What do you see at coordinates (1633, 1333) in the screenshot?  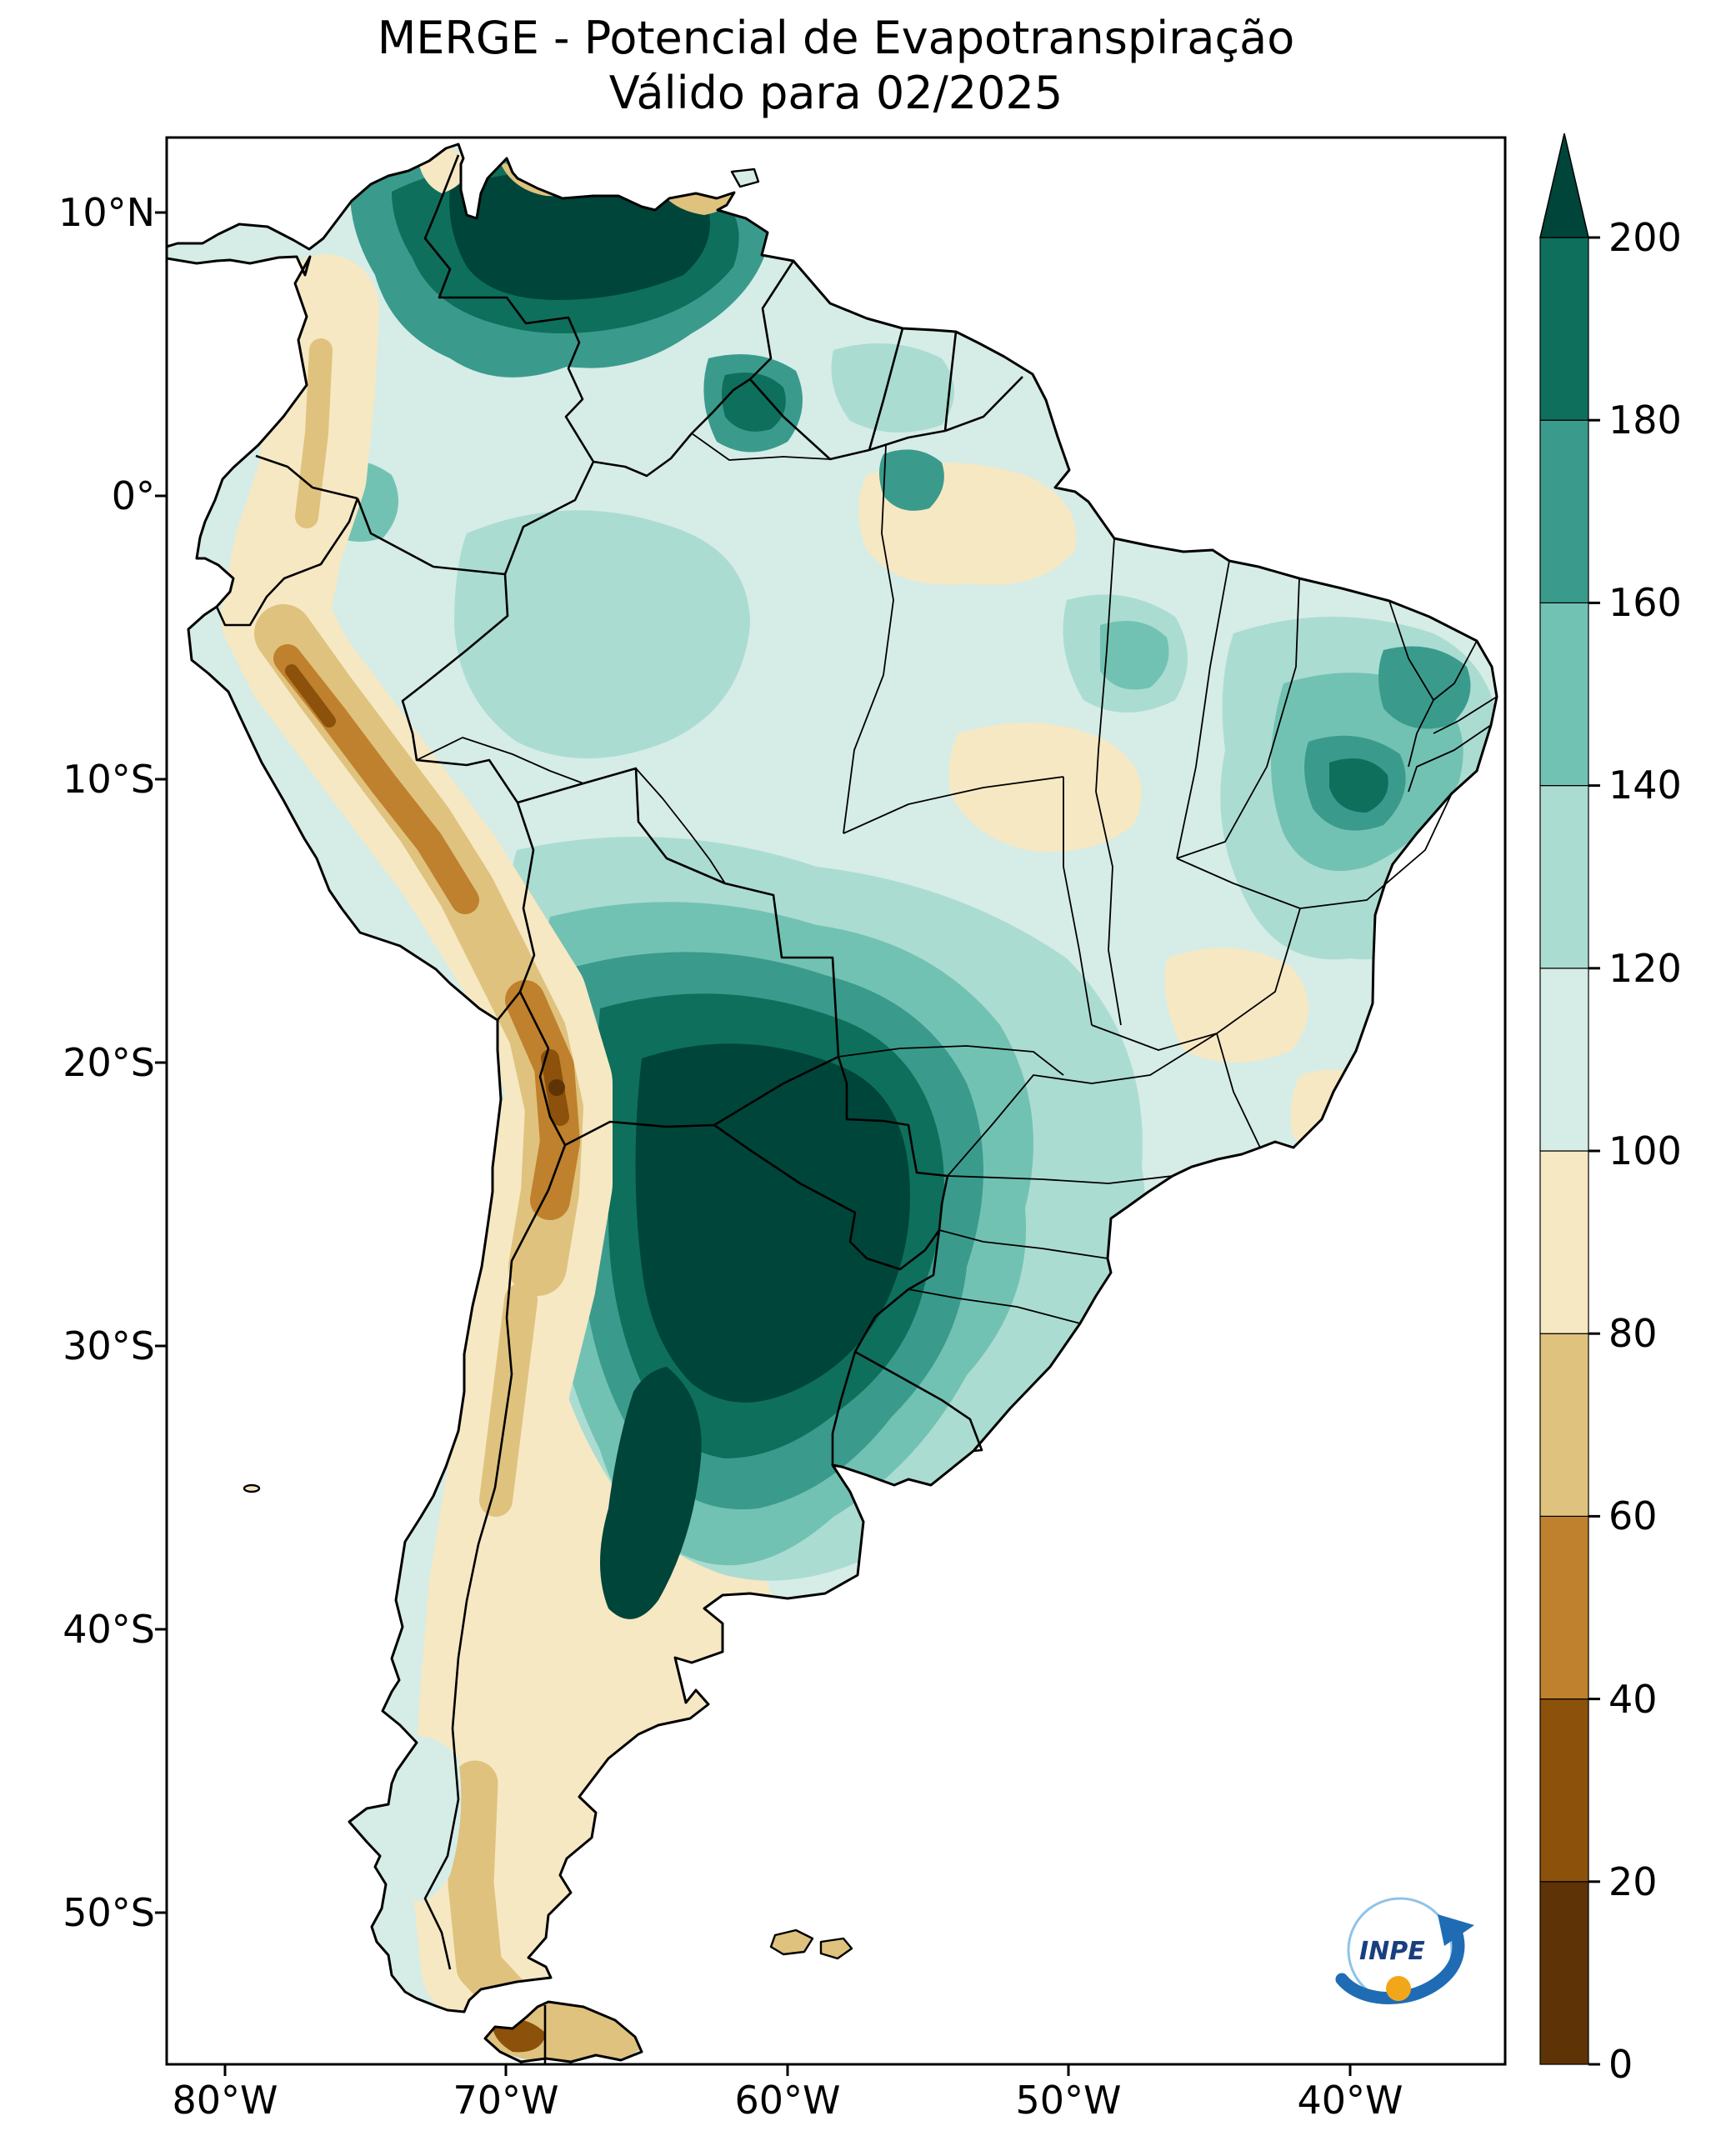 I see `cb-tick-80: 80` at bounding box center [1633, 1333].